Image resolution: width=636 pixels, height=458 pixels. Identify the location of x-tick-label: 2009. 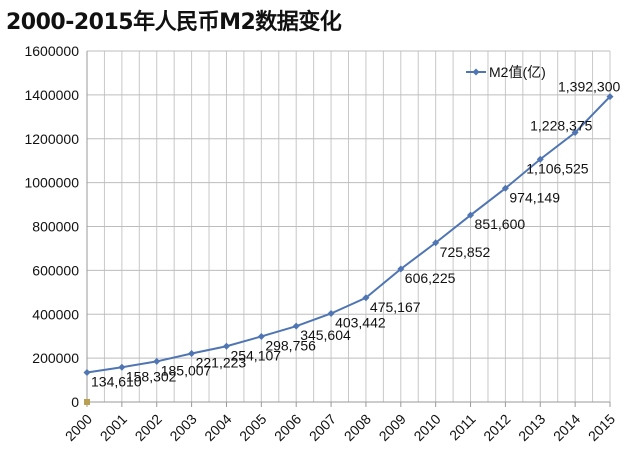
(392, 427).